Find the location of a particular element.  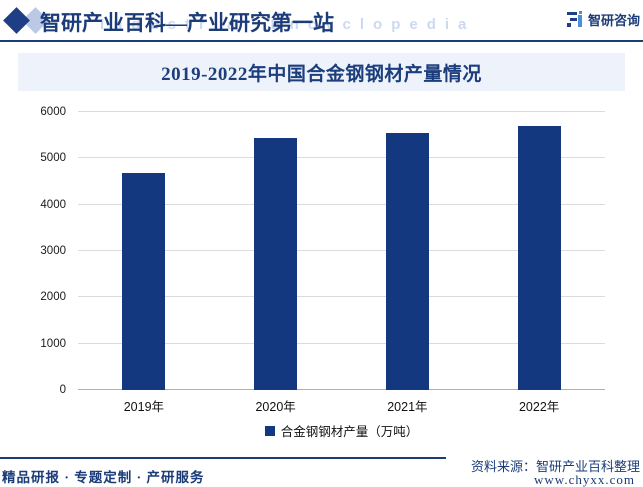

y-tick-label: 0 is located at coordinates (62, 390).